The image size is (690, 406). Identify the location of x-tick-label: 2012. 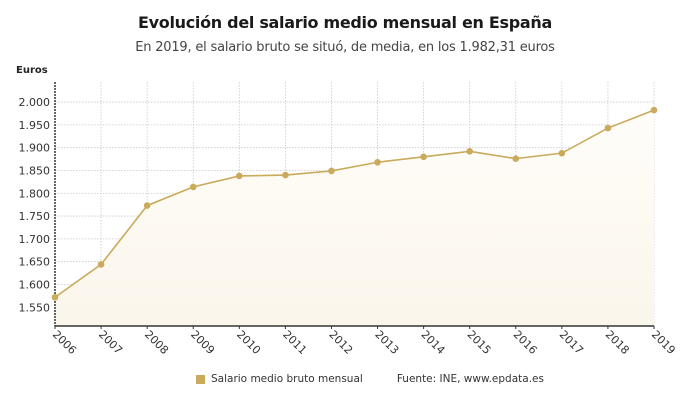
(340, 342).